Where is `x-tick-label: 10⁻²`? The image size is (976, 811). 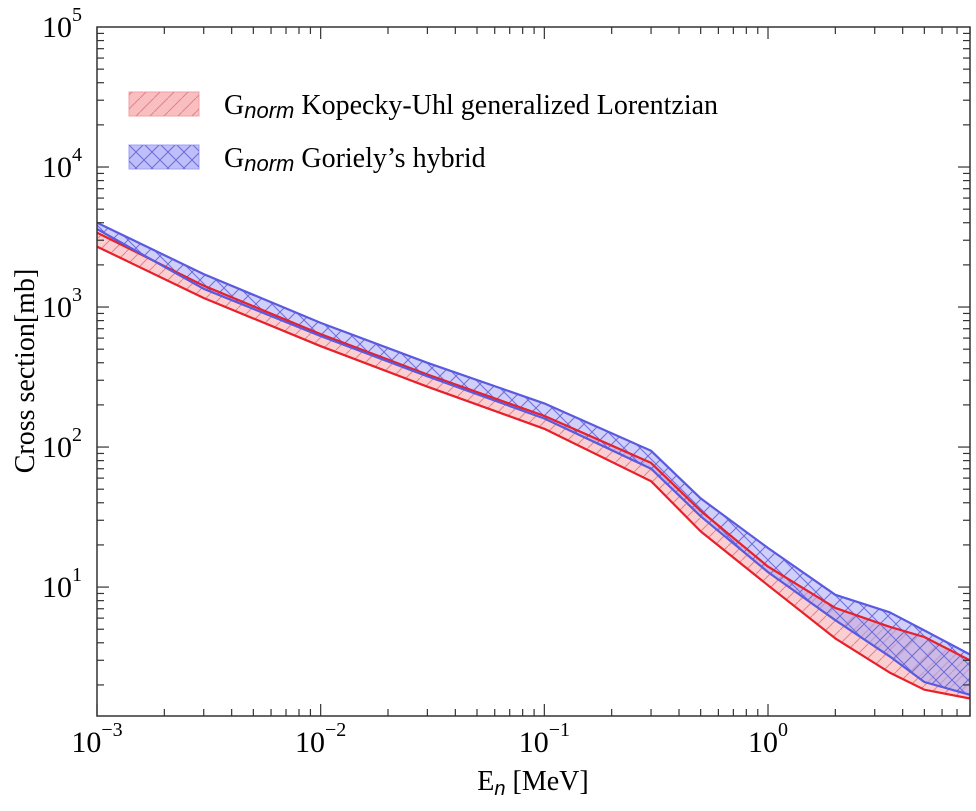 x-tick-label: 10⁻² is located at coordinates (320, 739).